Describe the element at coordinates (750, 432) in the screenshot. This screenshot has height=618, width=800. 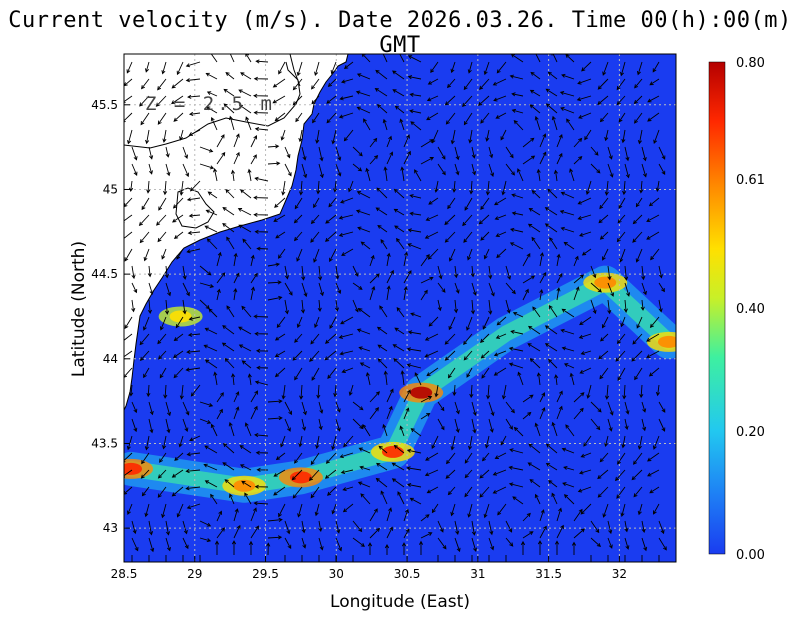
I see `colorbar-tick-label: 0.20` at that location.